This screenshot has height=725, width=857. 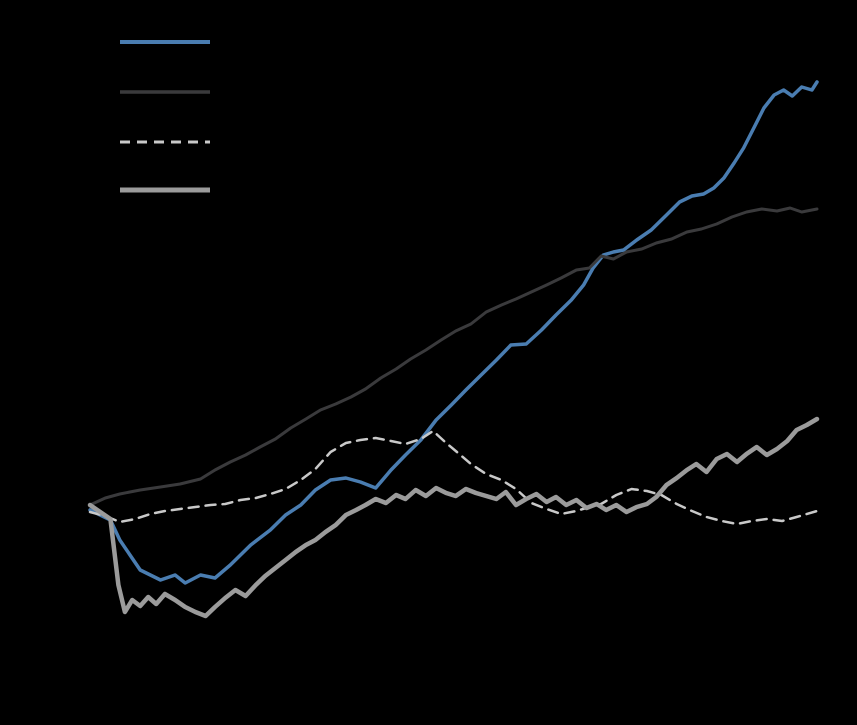 What do you see at coordinates (453, 477) in the screenshot?
I see `series-line-light-dashed` at bounding box center [453, 477].